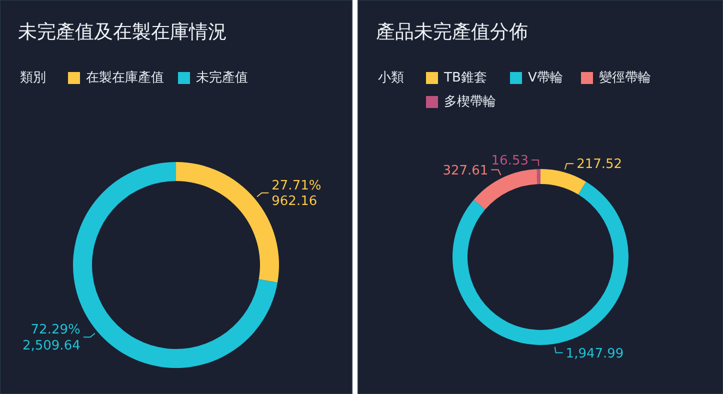  Describe the element at coordinates (51, 338) in the screenshot. I see `data-label: 72.29% 2,509.64` at that location.